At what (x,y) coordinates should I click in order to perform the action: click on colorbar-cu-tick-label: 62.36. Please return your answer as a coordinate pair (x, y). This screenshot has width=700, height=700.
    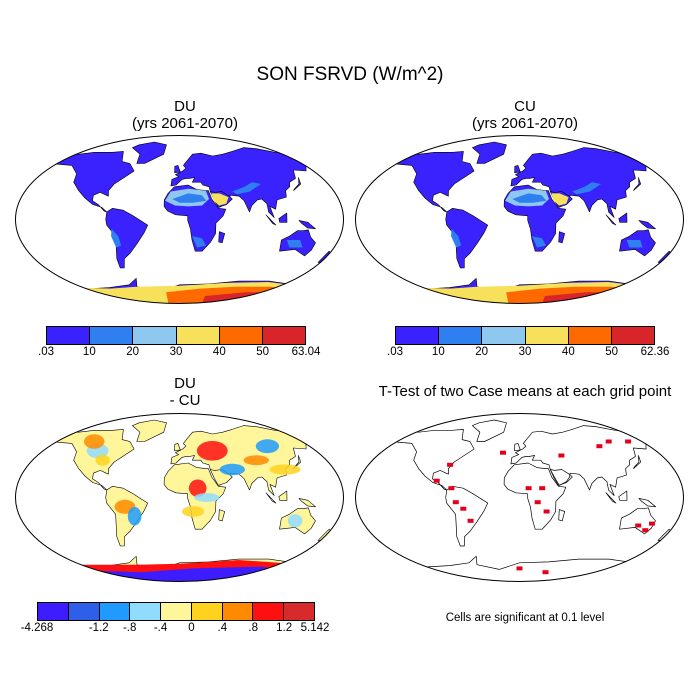
    Looking at the image, I should click on (655, 352).